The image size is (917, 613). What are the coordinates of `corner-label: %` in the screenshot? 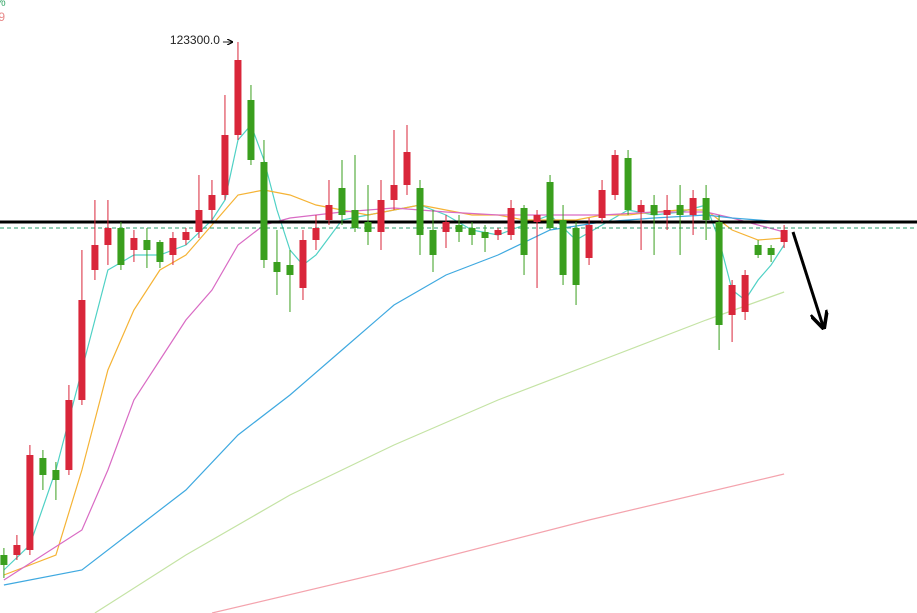 It's located at (3, 4).